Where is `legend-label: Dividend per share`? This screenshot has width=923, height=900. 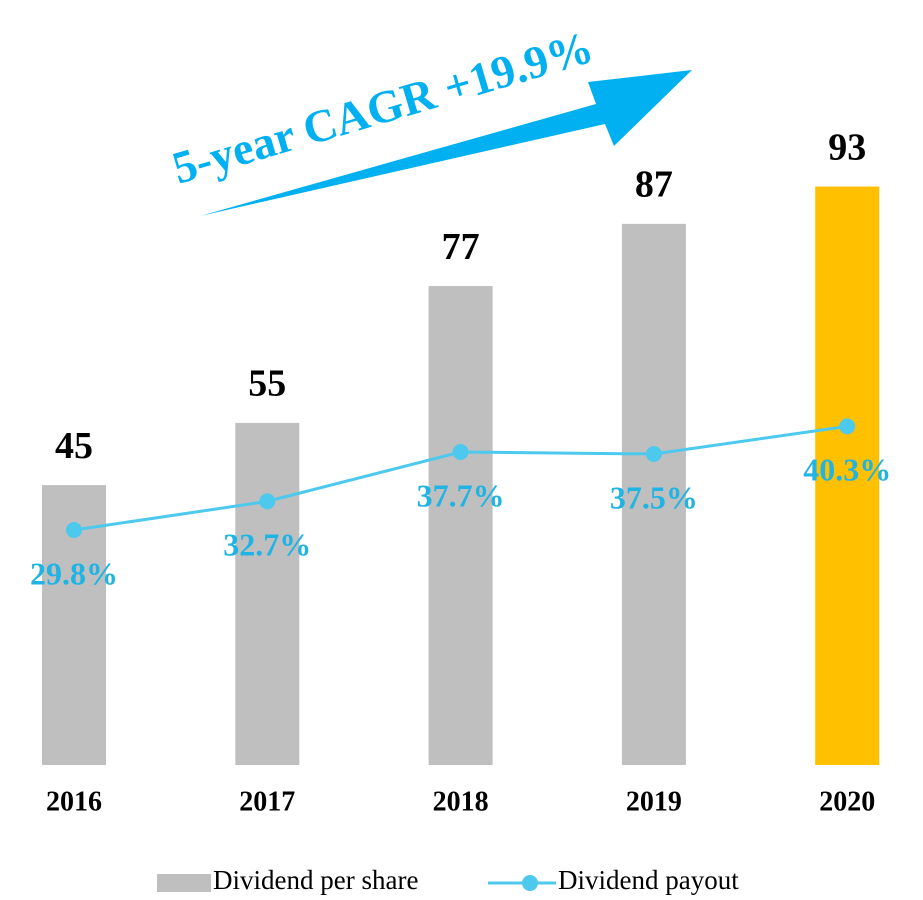 legend-label: Dividend per share is located at coordinates (315, 880).